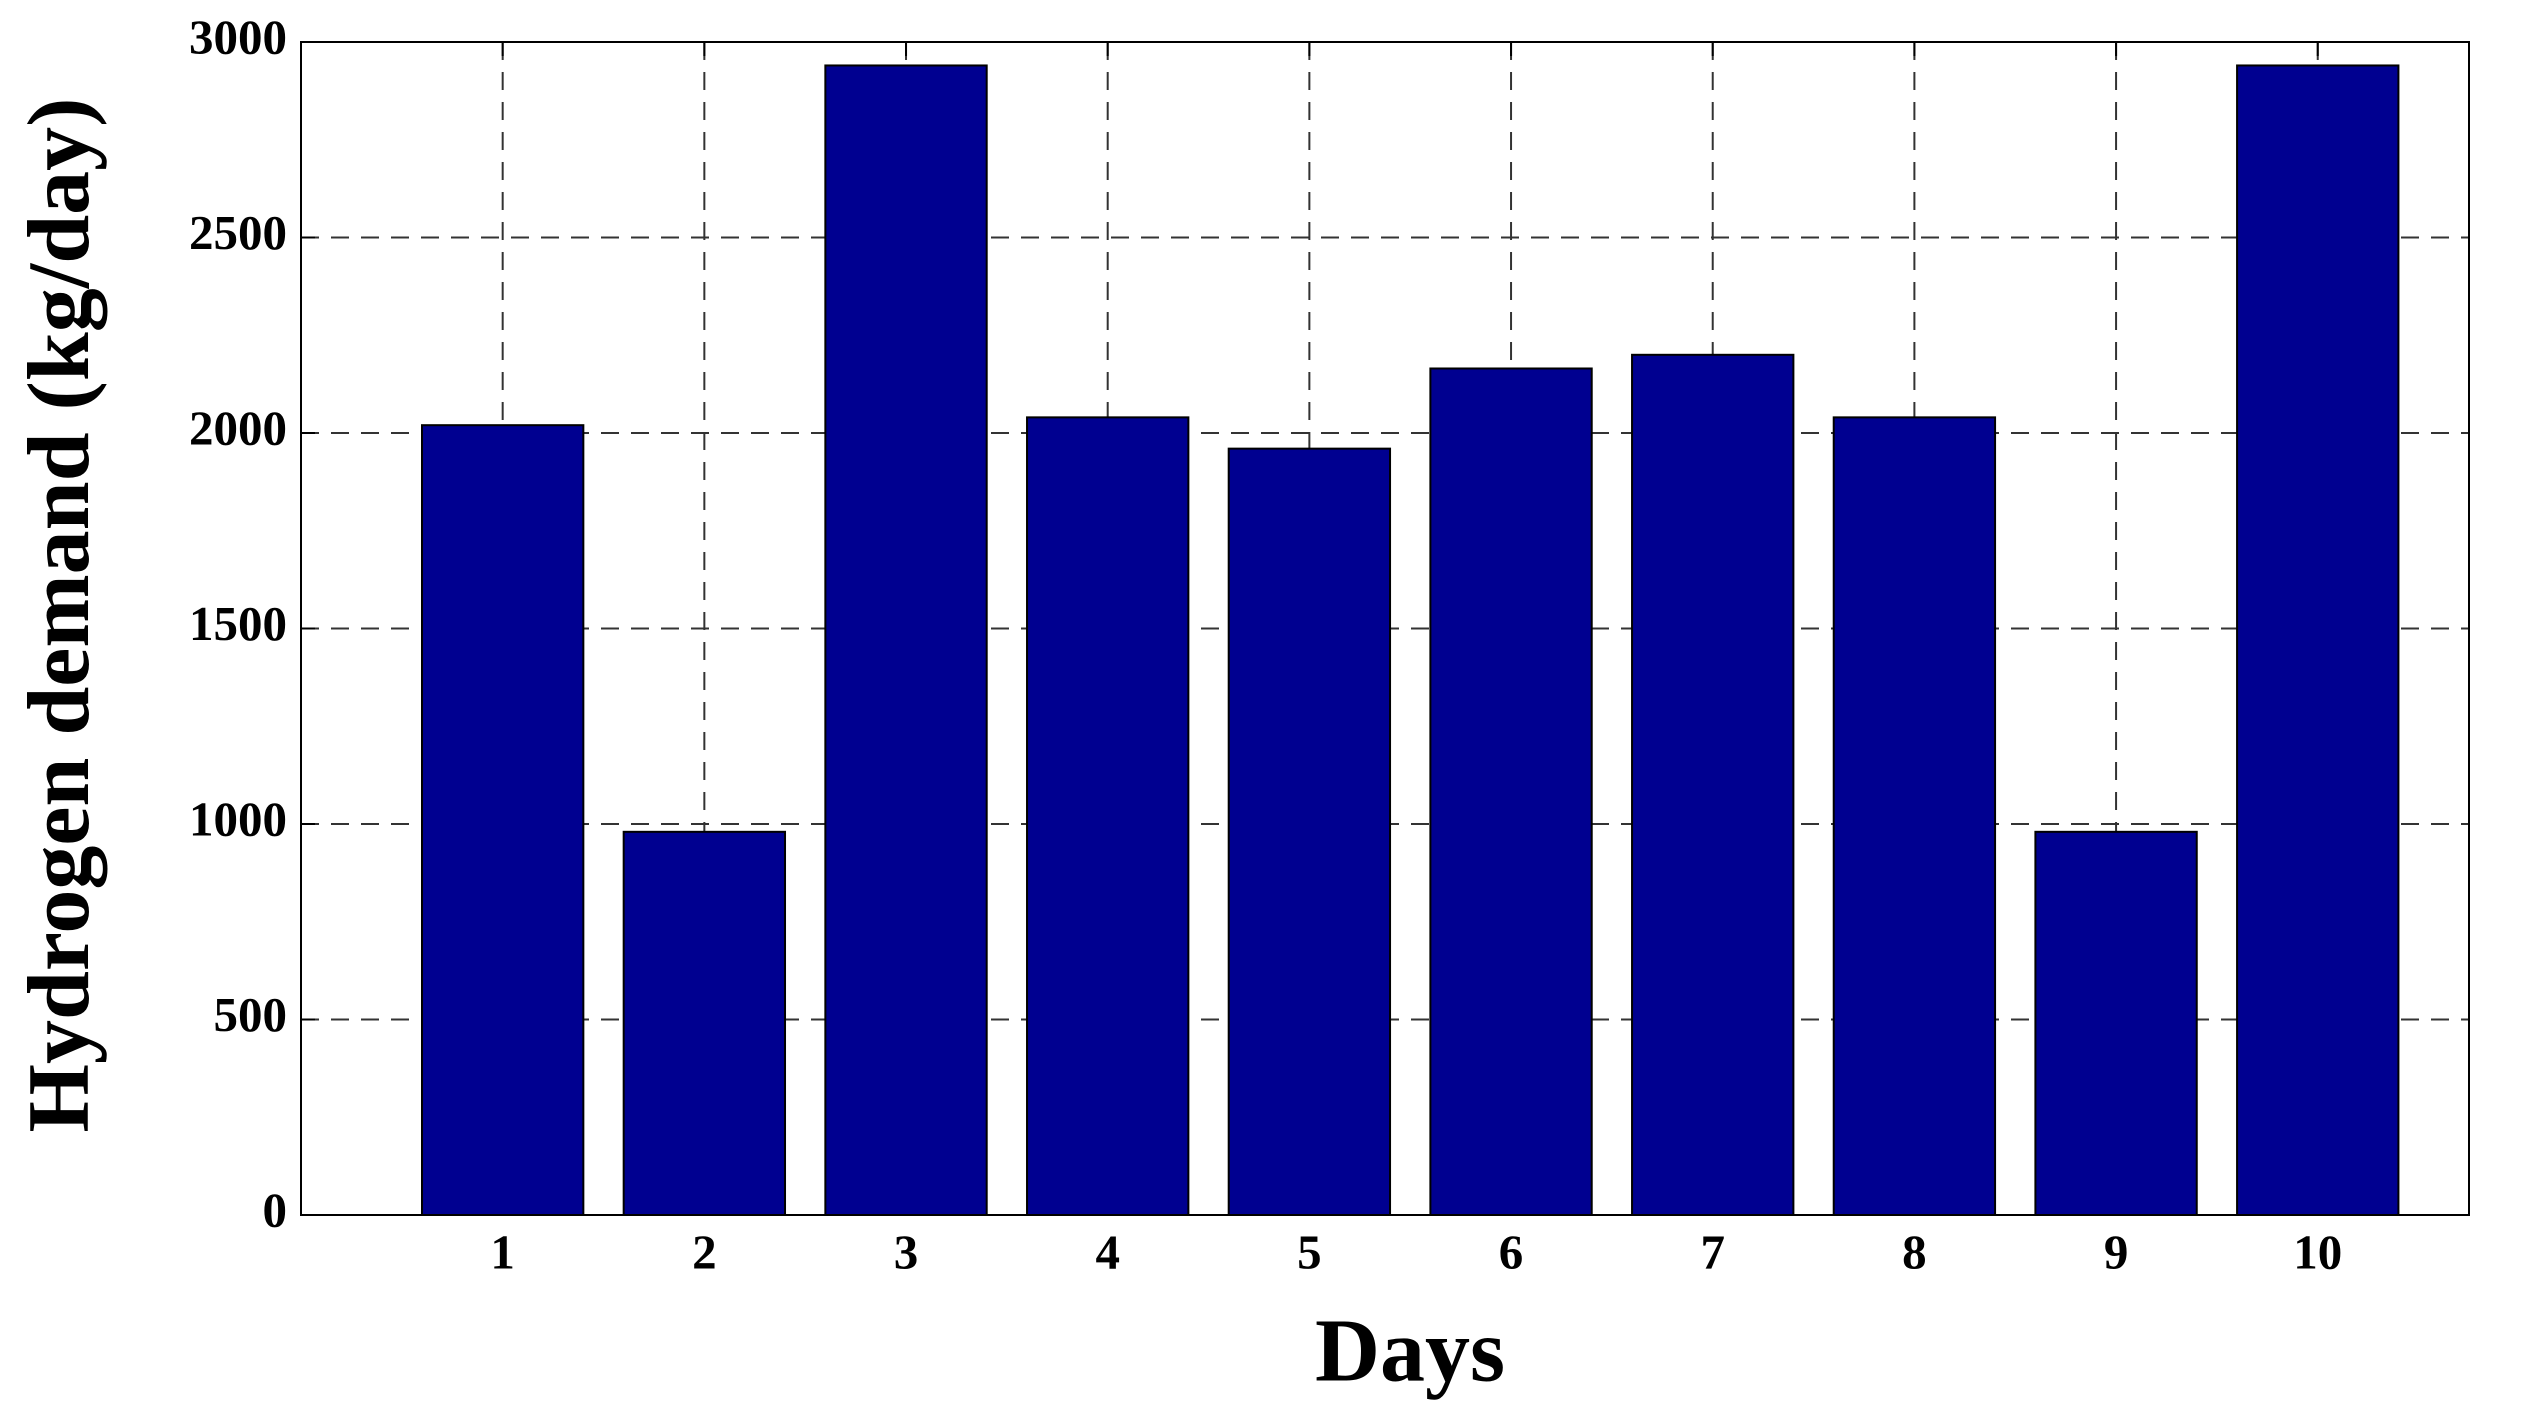  What do you see at coordinates (1410, 1351) in the screenshot?
I see `x-axis-label: Days` at bounding box center [1410, 1351].